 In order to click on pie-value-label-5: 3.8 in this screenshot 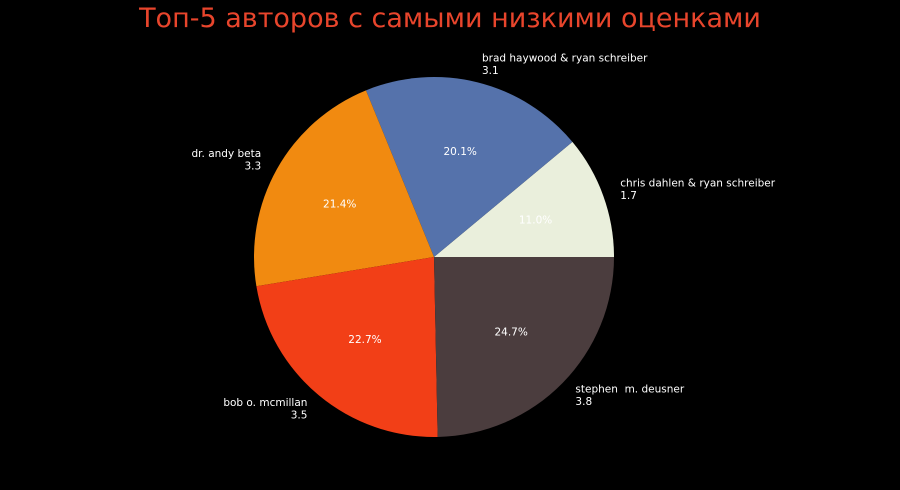, I will do `click(583, 402)`.